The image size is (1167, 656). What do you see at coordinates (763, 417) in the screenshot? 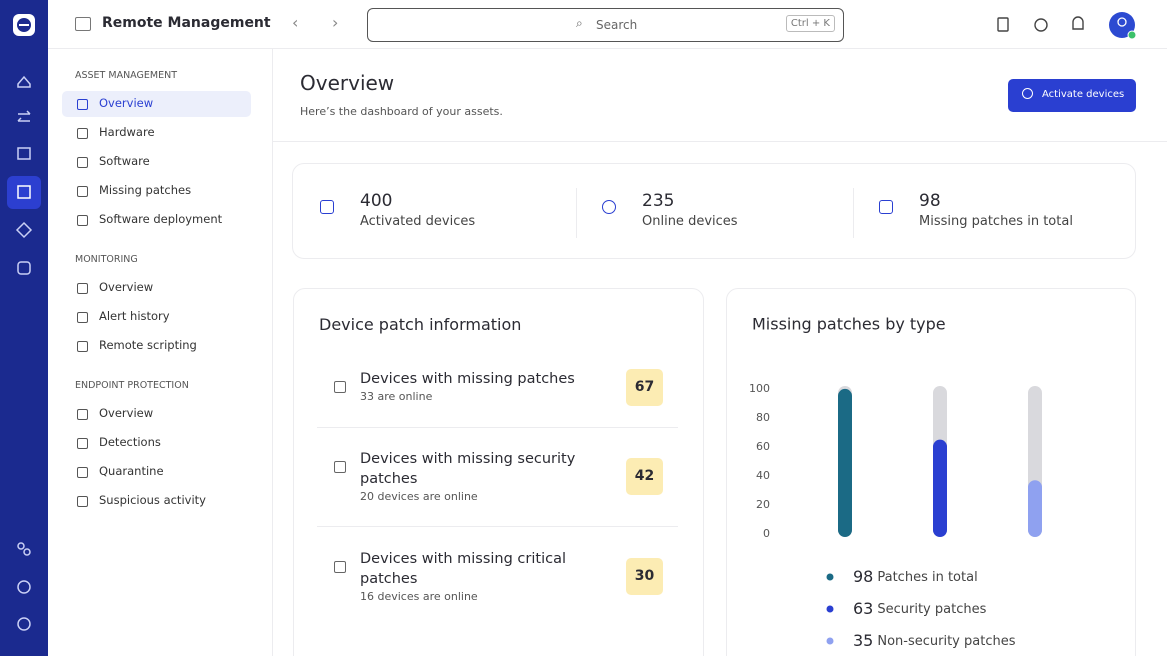
I see `y-tick-label: 80` at bounding box center [763, 417].